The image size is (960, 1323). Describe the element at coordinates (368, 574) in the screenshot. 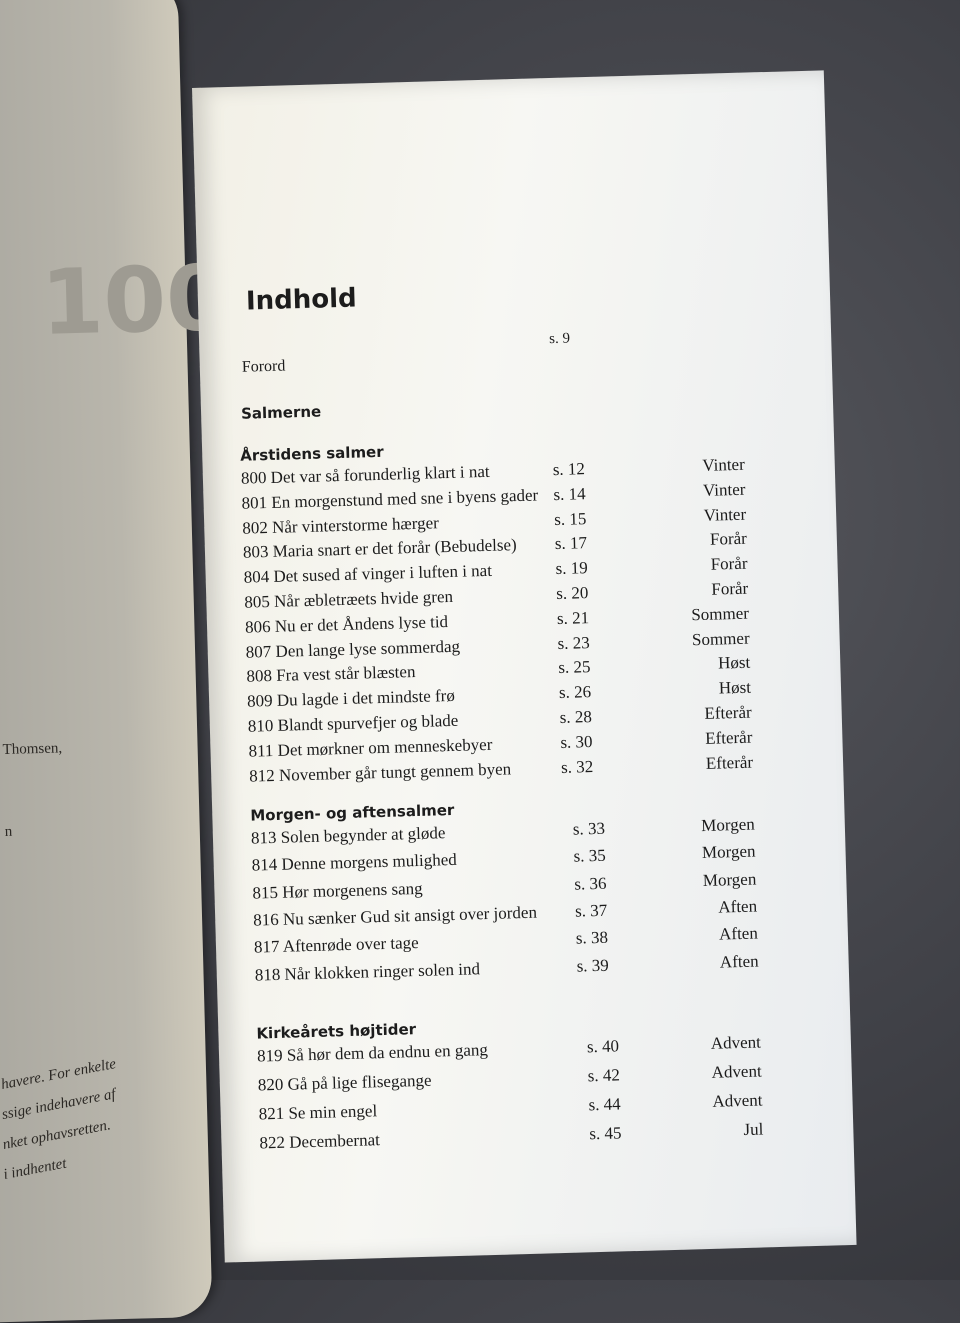

I see `entry-title: 804 Det sused af vinger i luften i nat` at that location.